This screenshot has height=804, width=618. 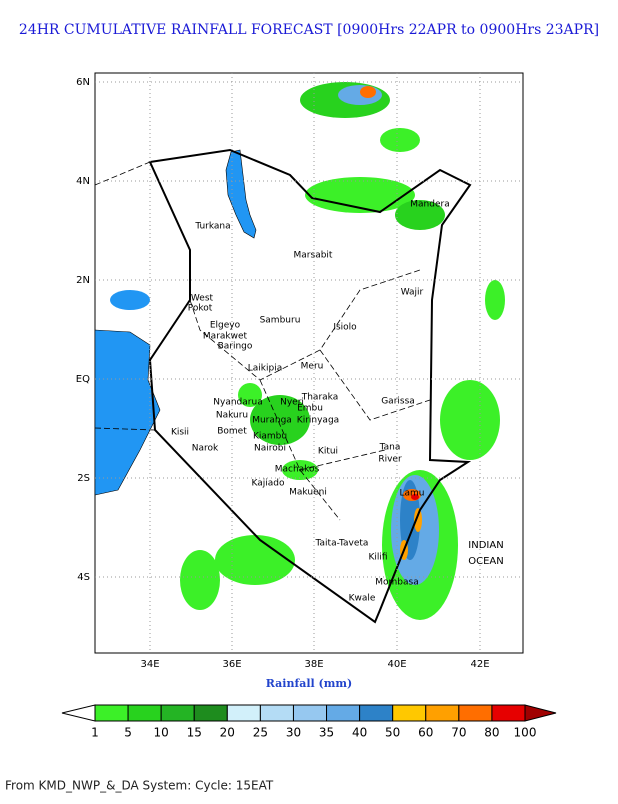 What do you see at coordinates (268, 484) in the screenshot?
I see `place-label: Kajiado` at bounding box center [268, 484].